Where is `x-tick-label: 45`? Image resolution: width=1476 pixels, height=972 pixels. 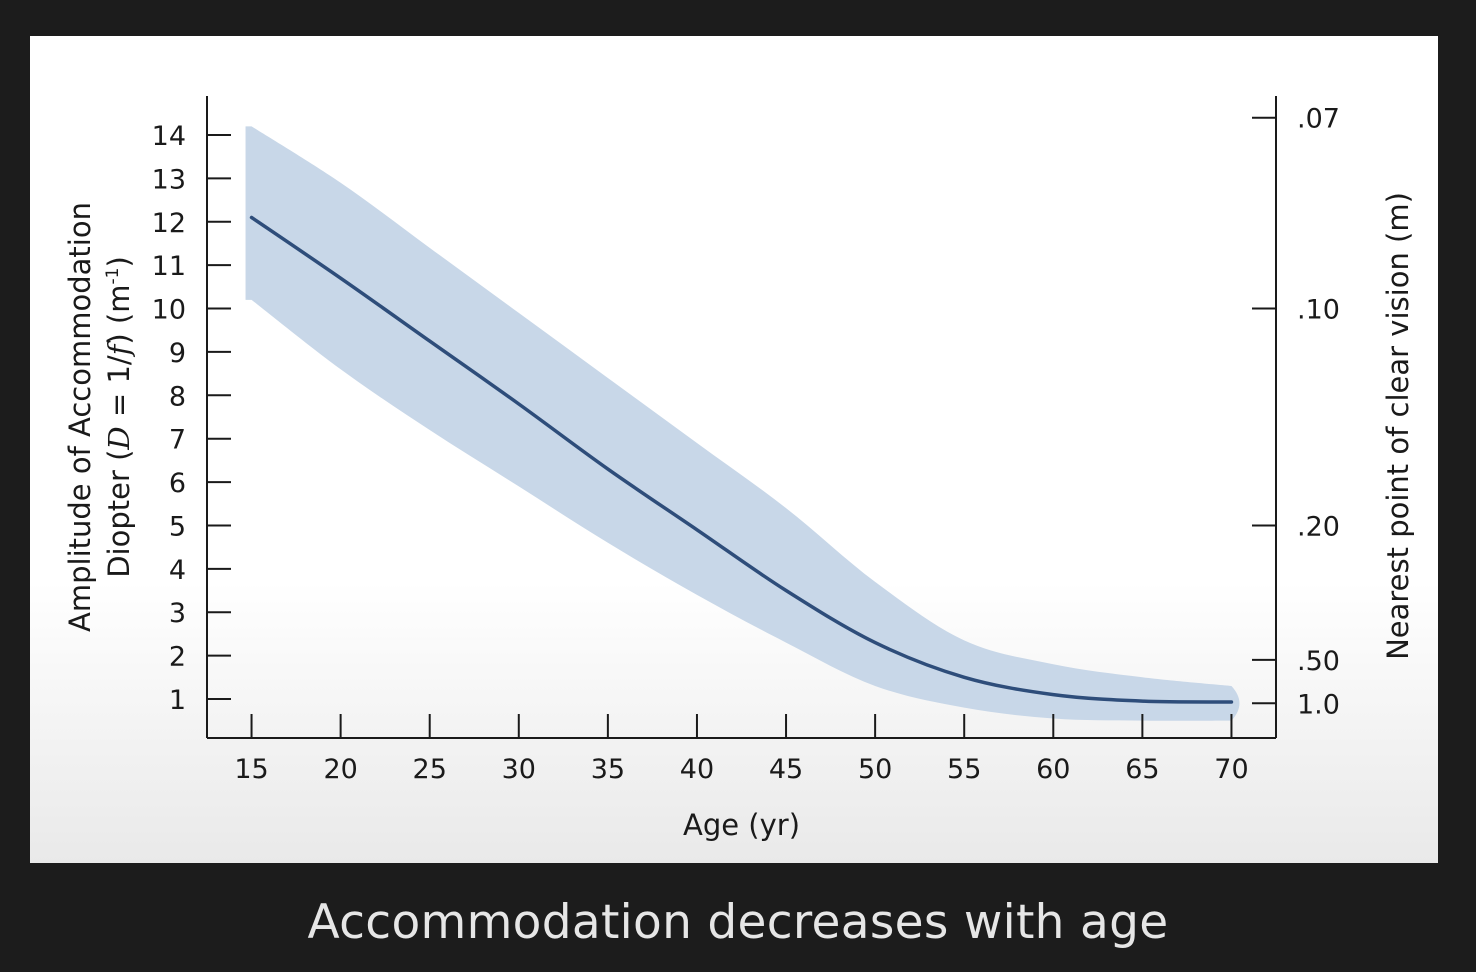
x-tick-label: 45 is located at coordinates (786, 769).